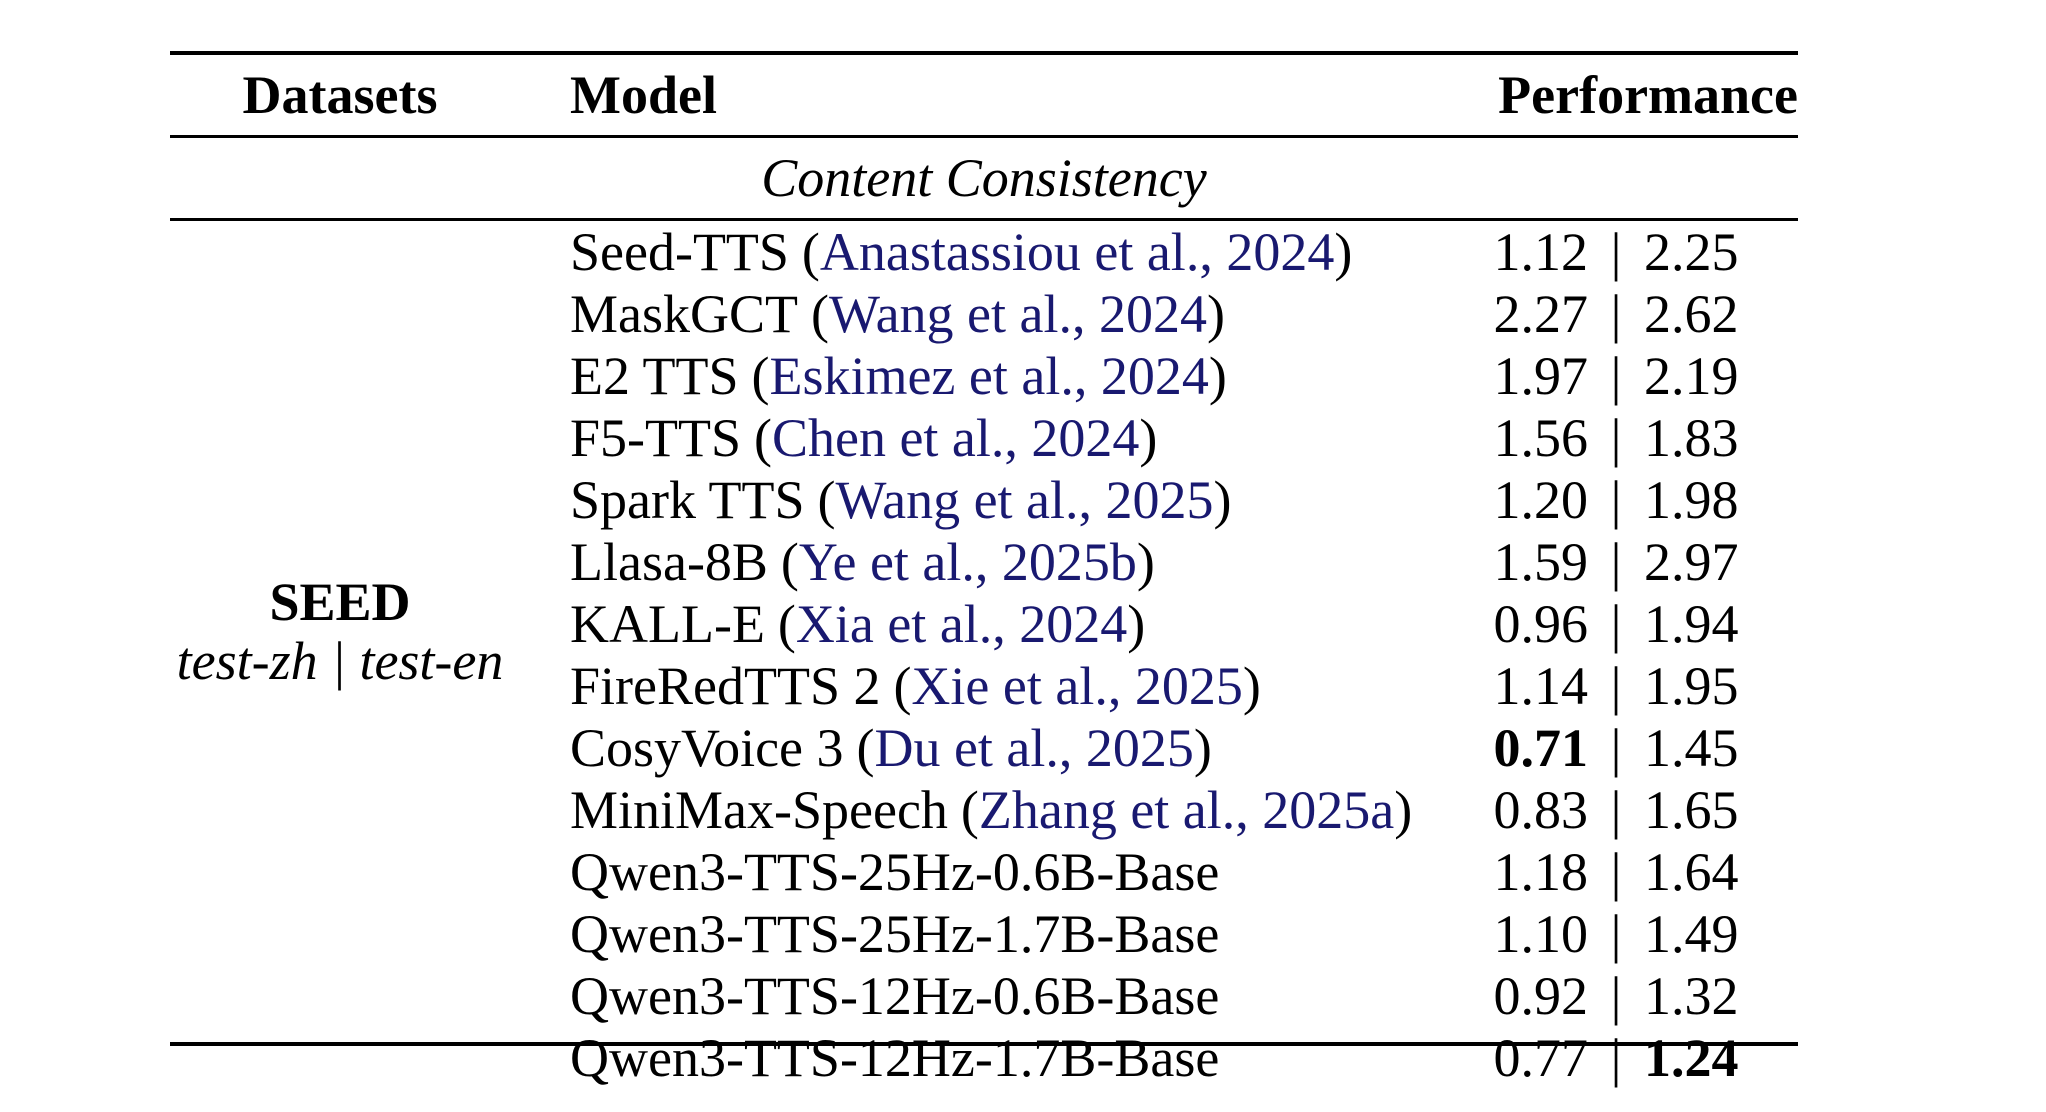 The height and width of the screenshot is (1112, 2046). I want to click on citation: (Du et al., 2025), so click(1033, 748).